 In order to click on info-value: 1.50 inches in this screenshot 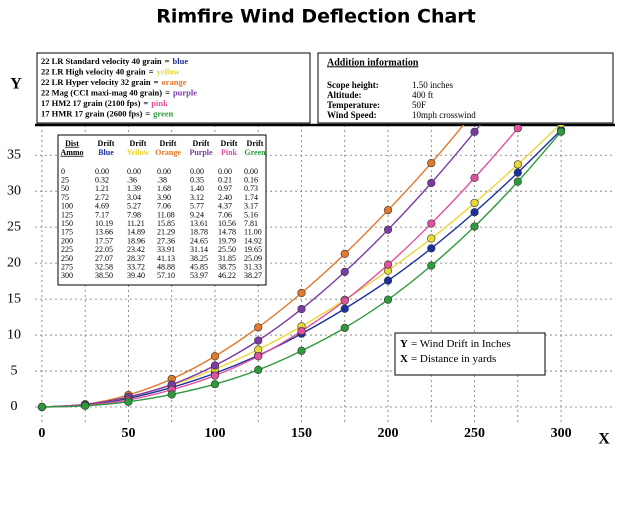, I will do `click(432, 85)`.